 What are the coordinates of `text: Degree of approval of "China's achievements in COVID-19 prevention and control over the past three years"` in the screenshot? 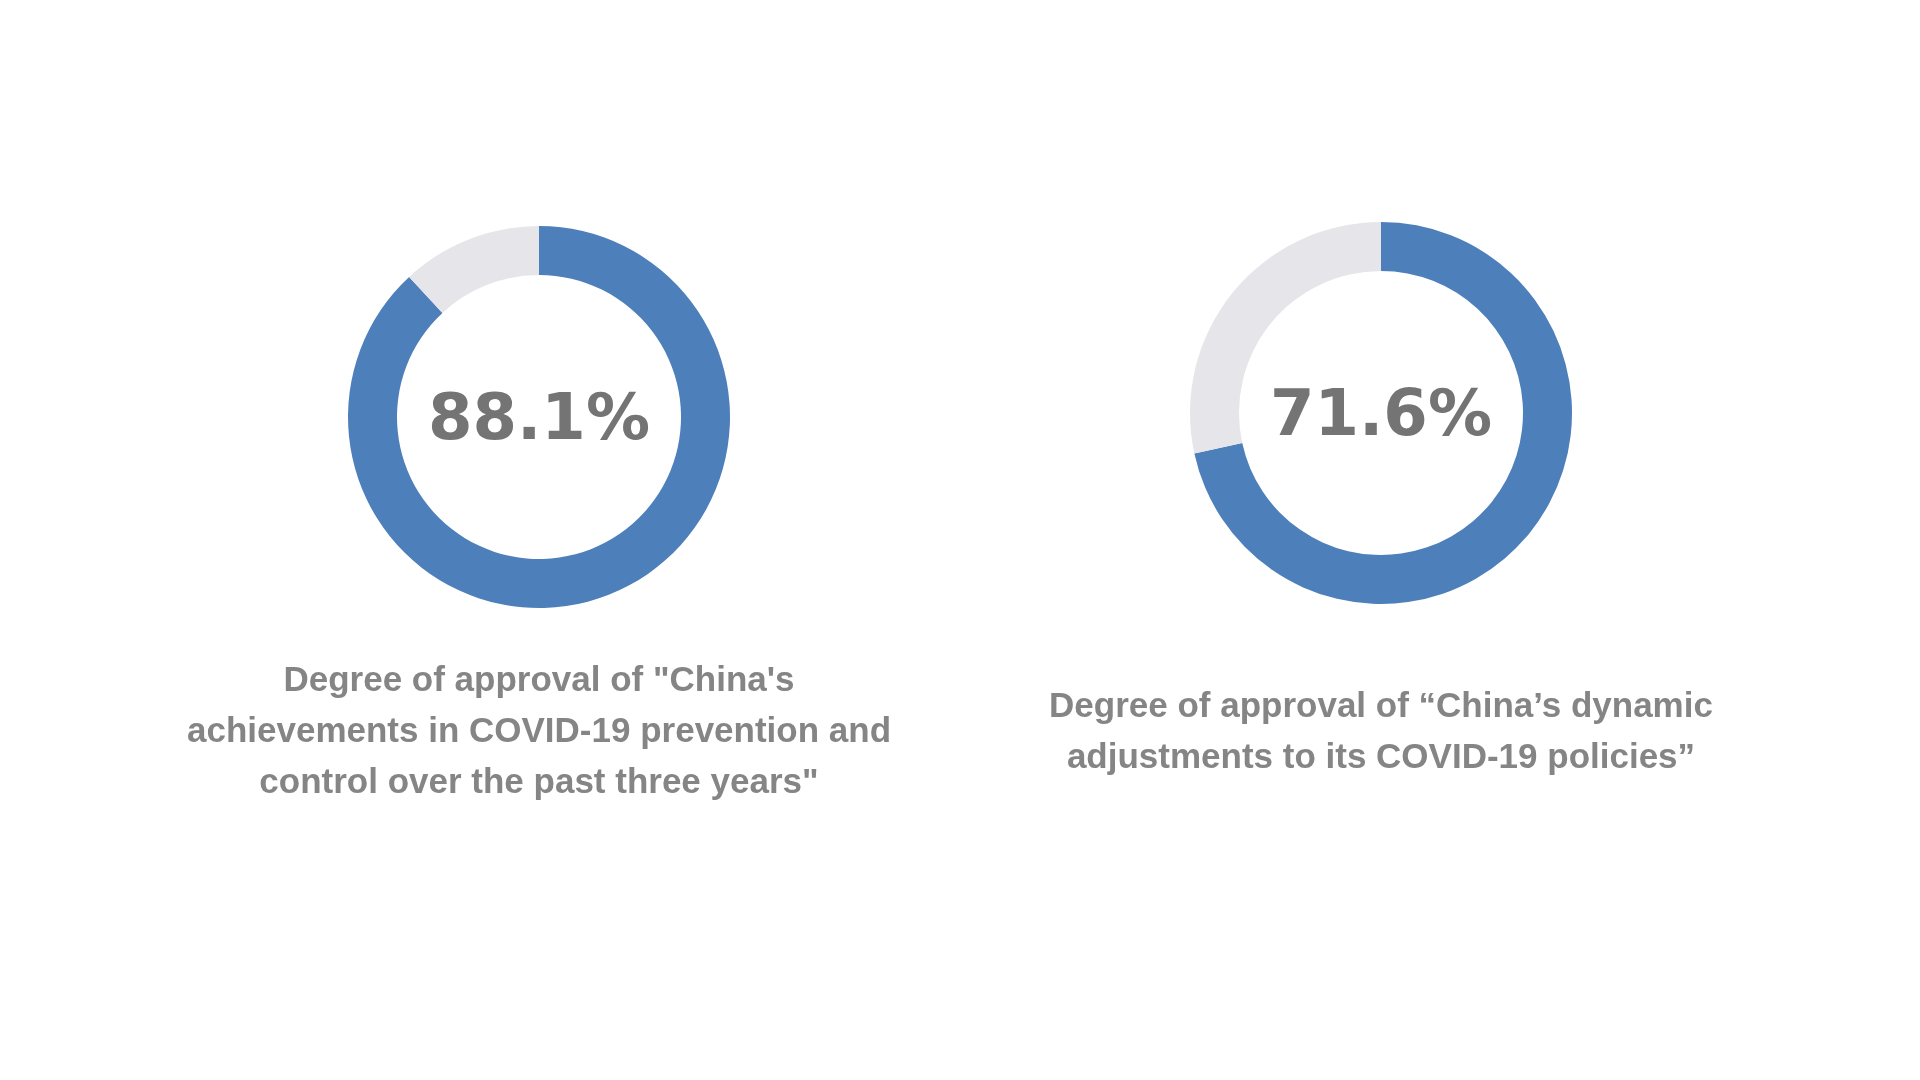 It's located at (539, 730).